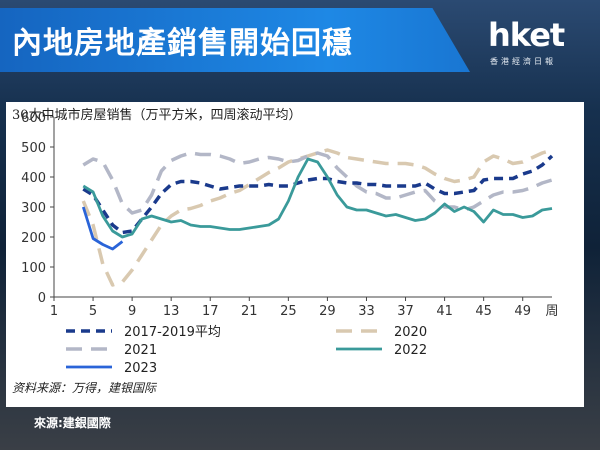 This screenshot has width=600, height=450. I want to click on legend-label-2017-2019平均: 2017-2019平均, so click(172, 332).